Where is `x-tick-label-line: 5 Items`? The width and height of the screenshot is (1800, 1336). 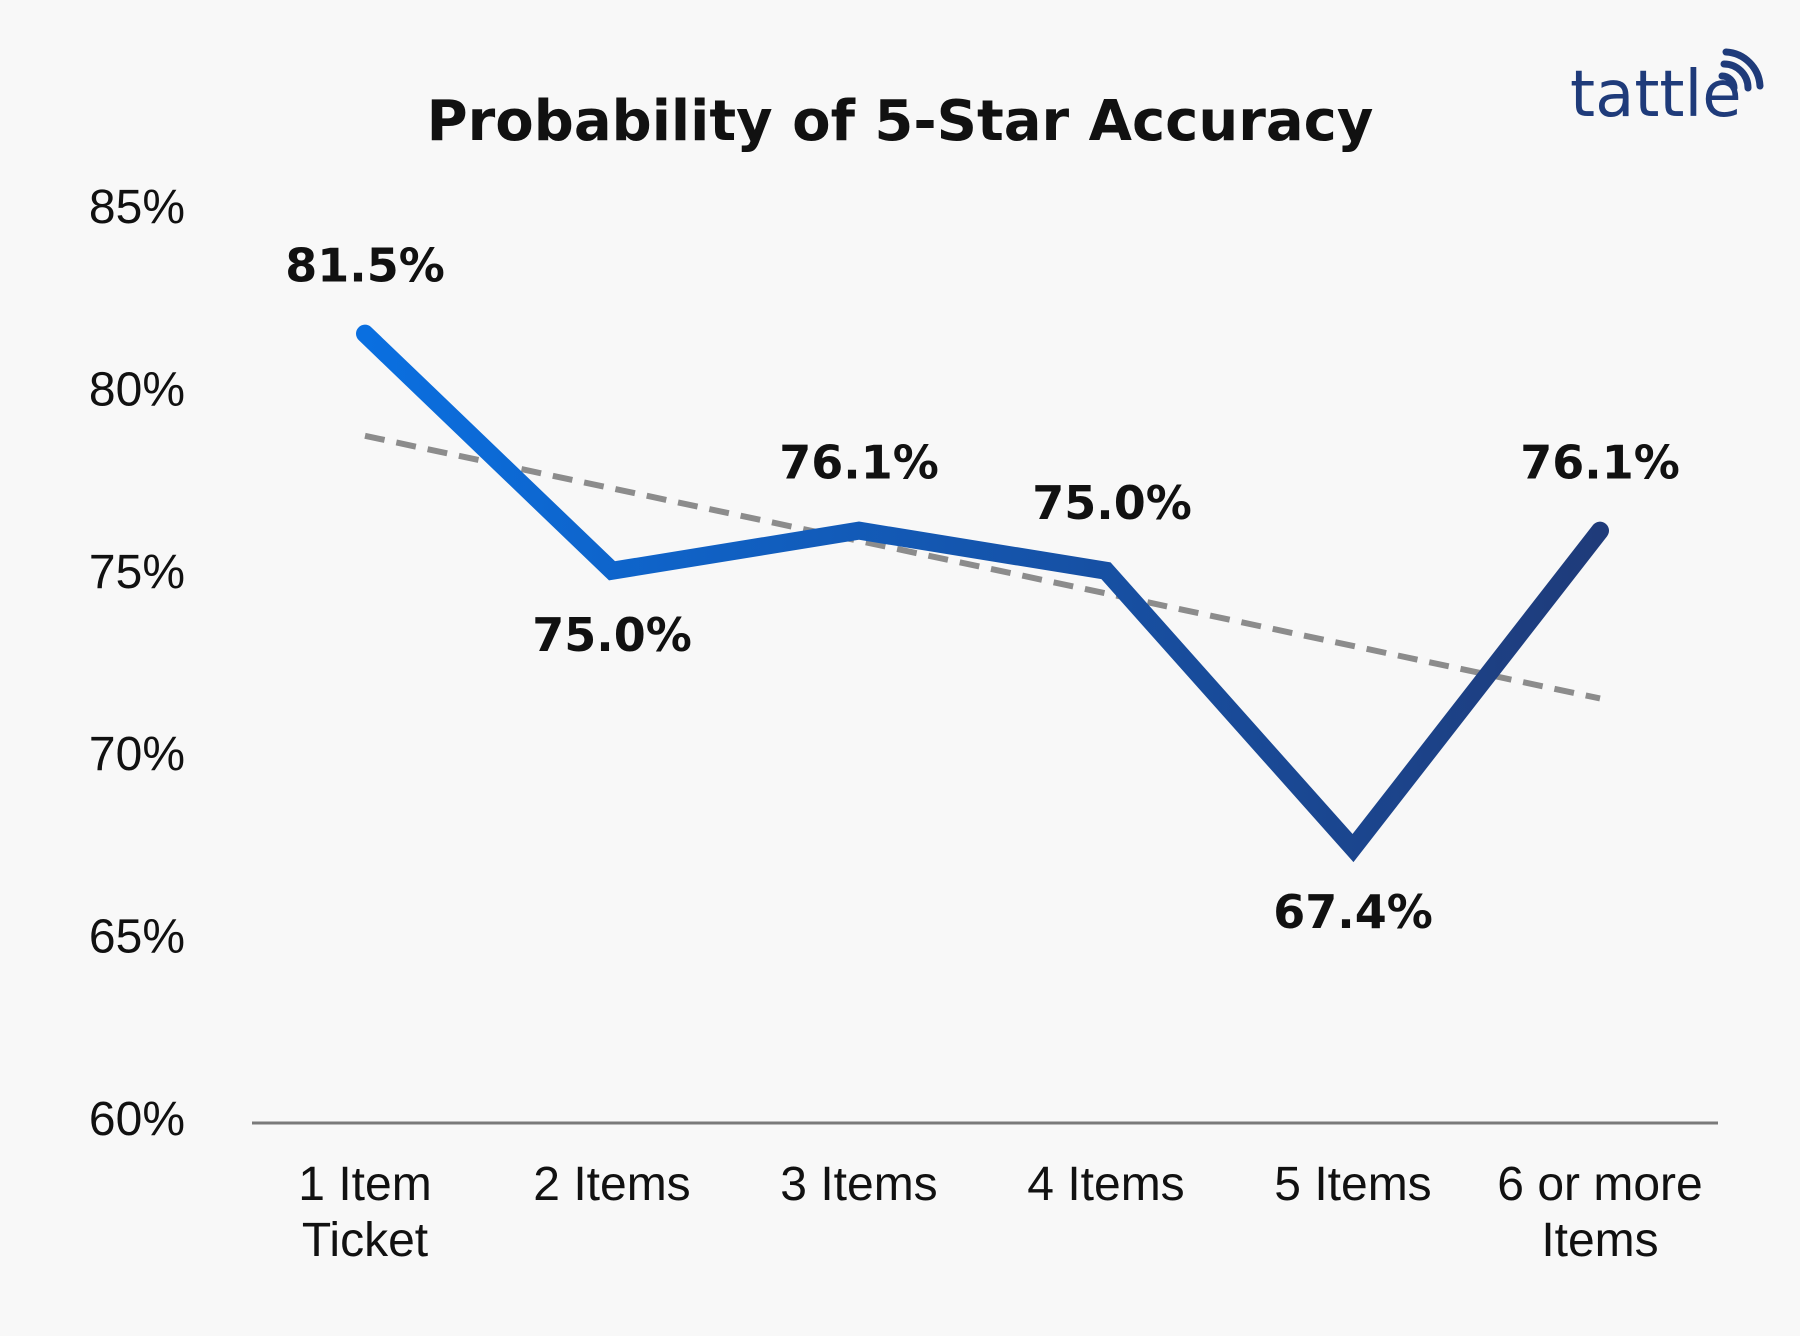
x-tick-label-line: 5 Items is located at coordinates (1352, 1184).